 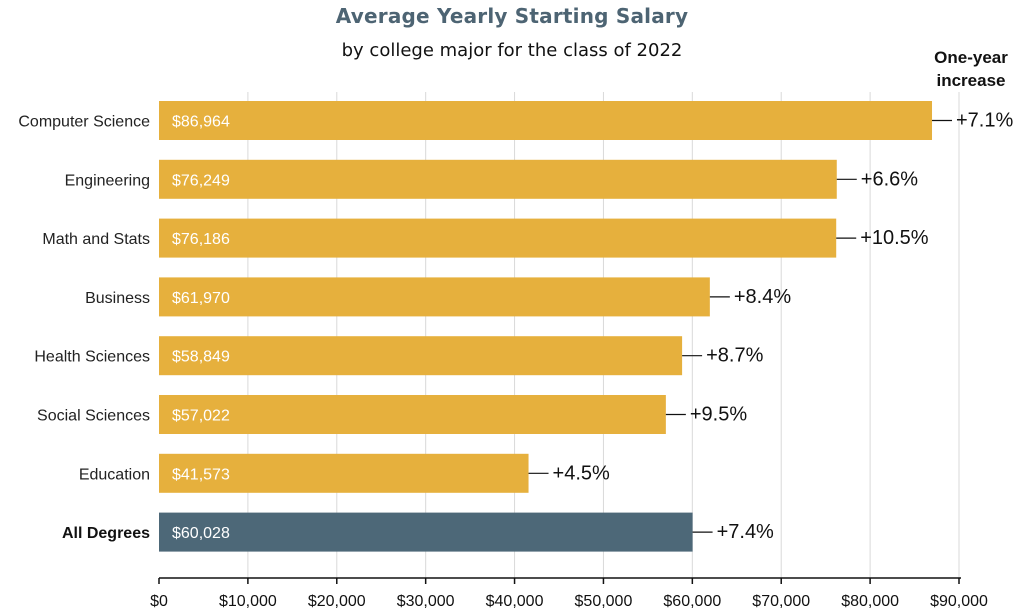 I want to click on x-tick-label: $90,000, so click(x=959, y=601).